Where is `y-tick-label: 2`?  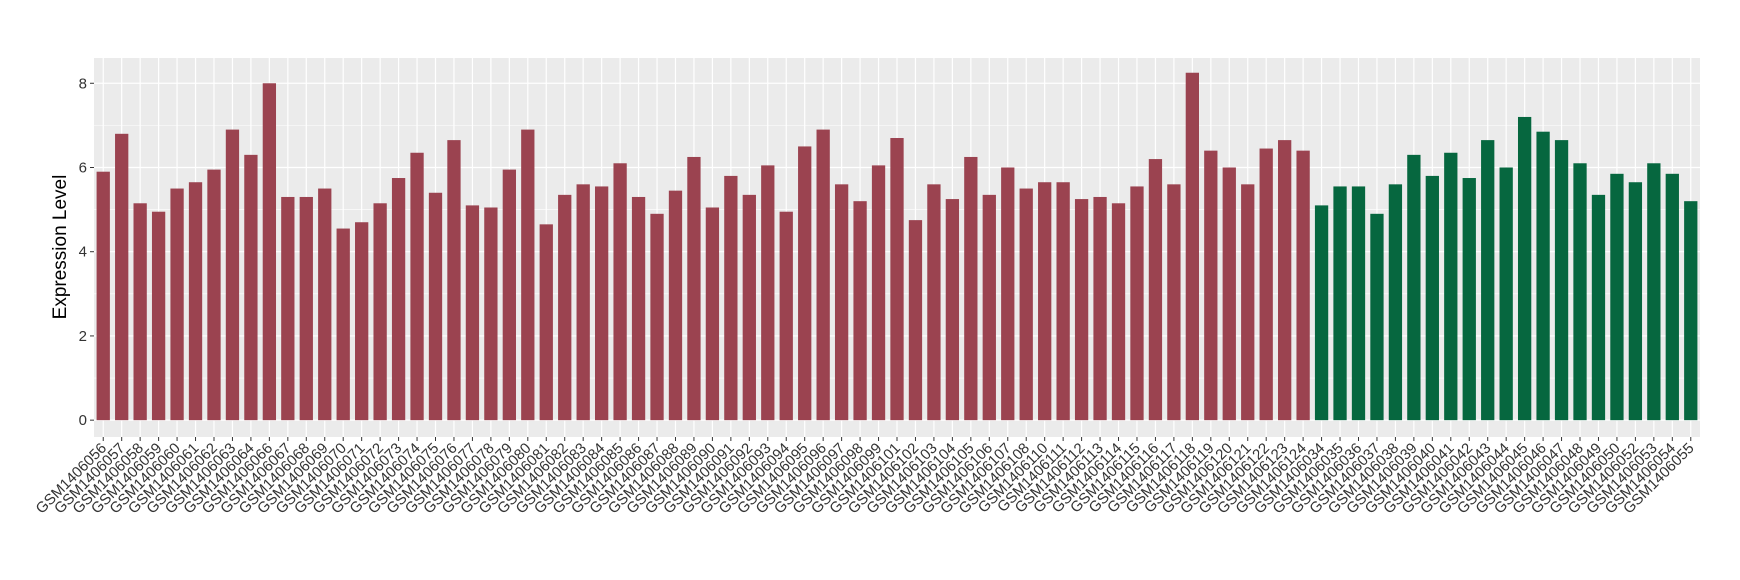 y-tick-label: 2 is located at coordinates (83, 336).